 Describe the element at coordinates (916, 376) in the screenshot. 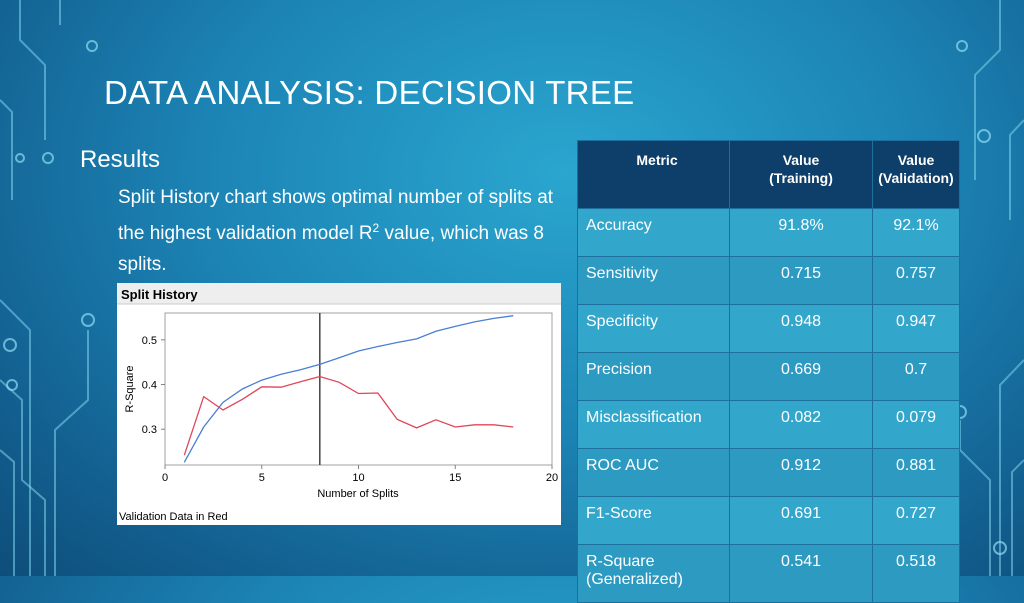

I see `validation-value: 0.7` at that location.